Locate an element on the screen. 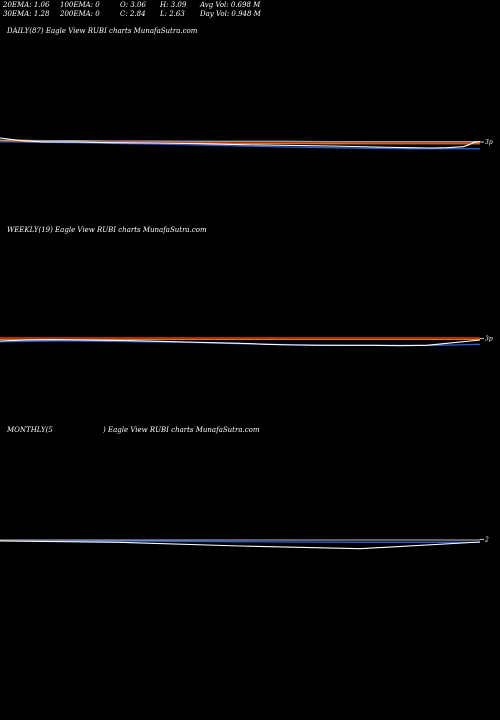  weekly-chart: 3p is located at coordinates (246, 341).